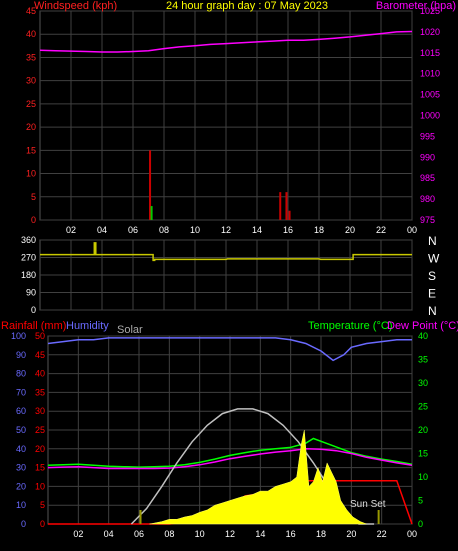 Image resolution: width=458 pixels, height=551 pixels. Describe the element at coordinates (430, 32) in the screenshot. I see `y-tick-label: 1020` at that location.